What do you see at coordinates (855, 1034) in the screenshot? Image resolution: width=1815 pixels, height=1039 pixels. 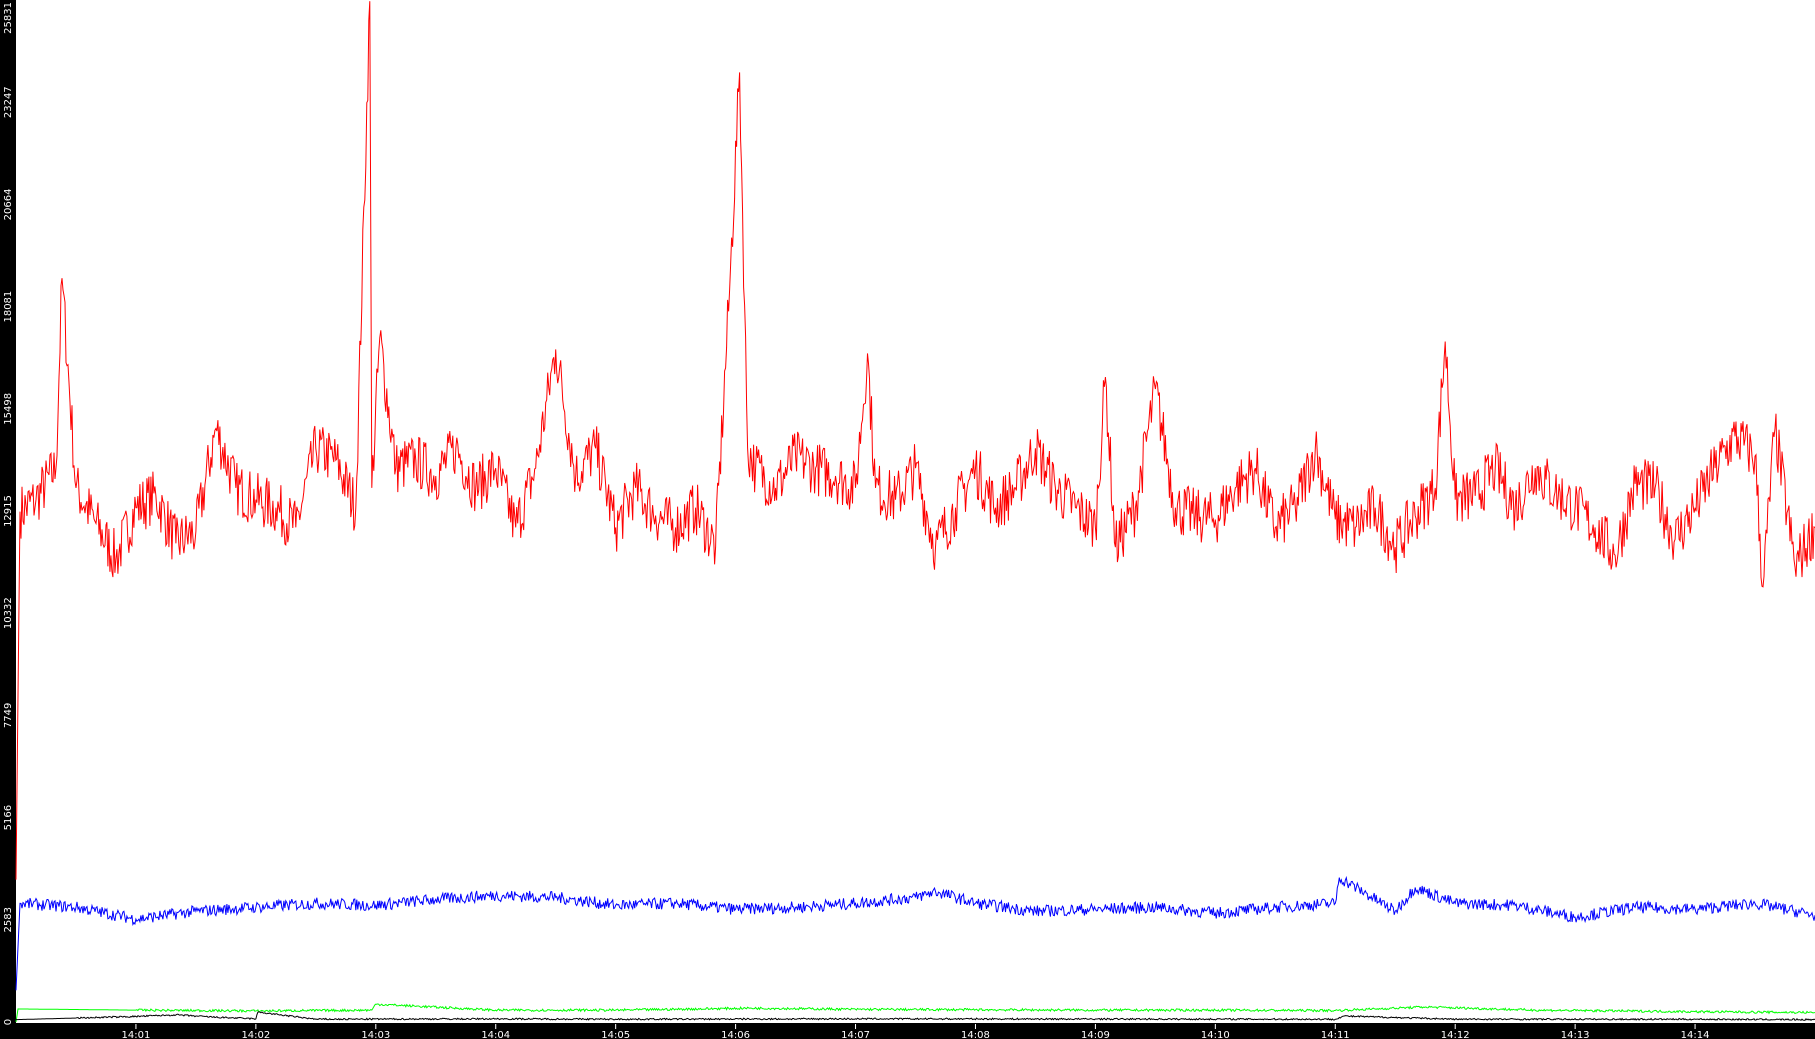 I see `x-tick-label: 14:07` at bounding box center [855, 1034].